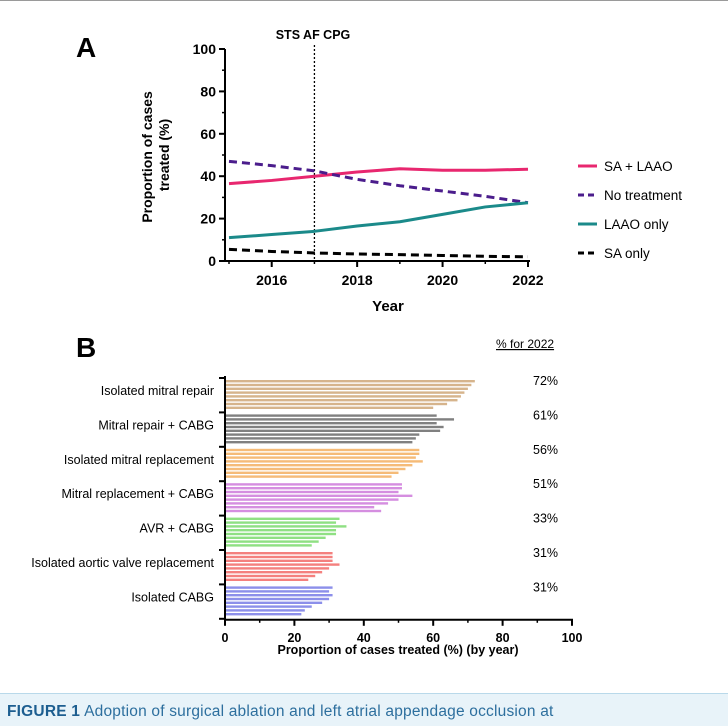 Image resolution: width=728 pixels, height=726 pixels. What do you see at coordinates (545, 484) in the screenshot?
I see `value-2022-label: 51%` at bounding box center [545, 484].